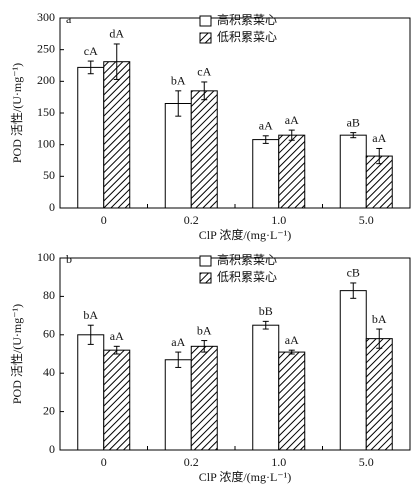  What do you see at coordinates (49, 175) in the screenshot?
I see `y-tick-label: 50` at bounding box center [49, 175].